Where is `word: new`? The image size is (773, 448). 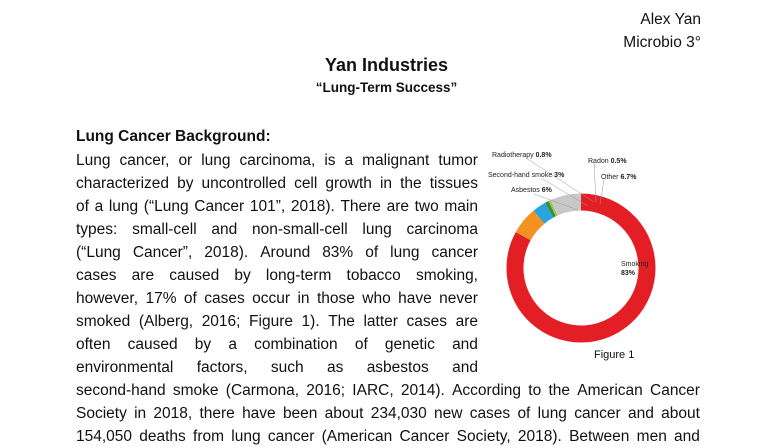
word: new is located at coordinates (448, 413).